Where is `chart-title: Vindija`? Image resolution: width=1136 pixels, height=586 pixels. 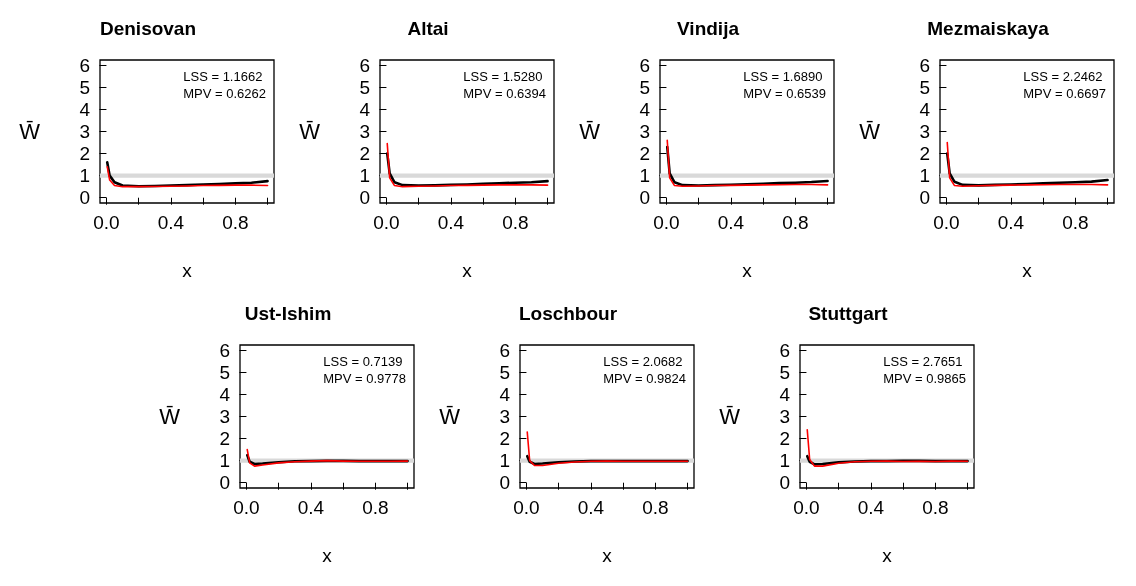 chart-title: Vindija is located at coordinates (708, 28).